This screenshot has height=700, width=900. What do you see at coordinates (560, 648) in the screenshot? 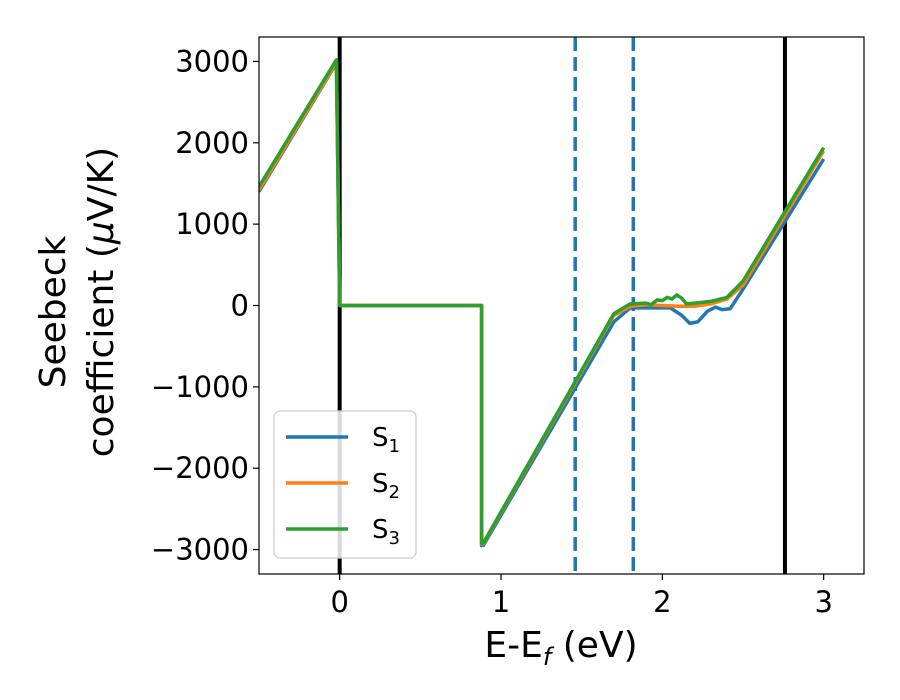
I see `x-axis-title: E-Ef (eV)` at bounding box center [560, 648].